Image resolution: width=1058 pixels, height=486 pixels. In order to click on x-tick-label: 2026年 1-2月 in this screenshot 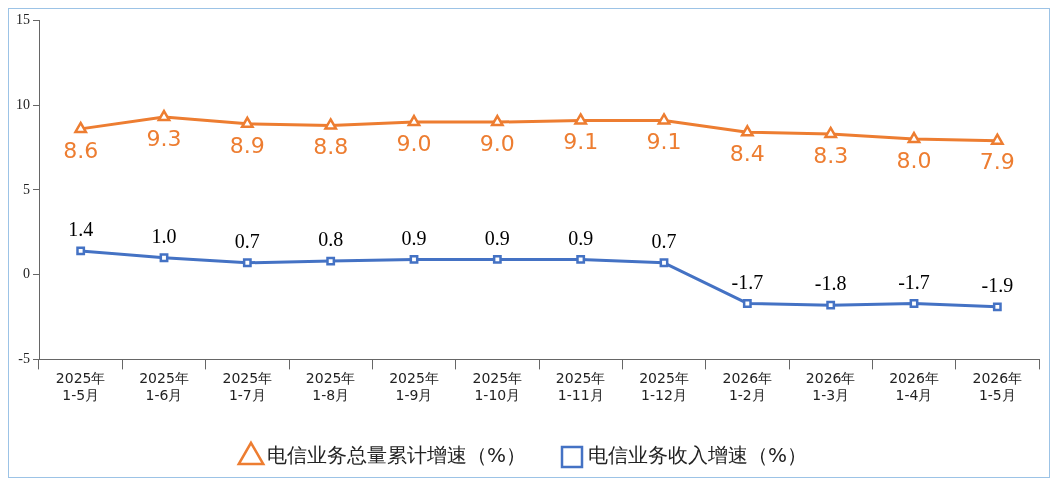, I will do `click(747, 387)`.